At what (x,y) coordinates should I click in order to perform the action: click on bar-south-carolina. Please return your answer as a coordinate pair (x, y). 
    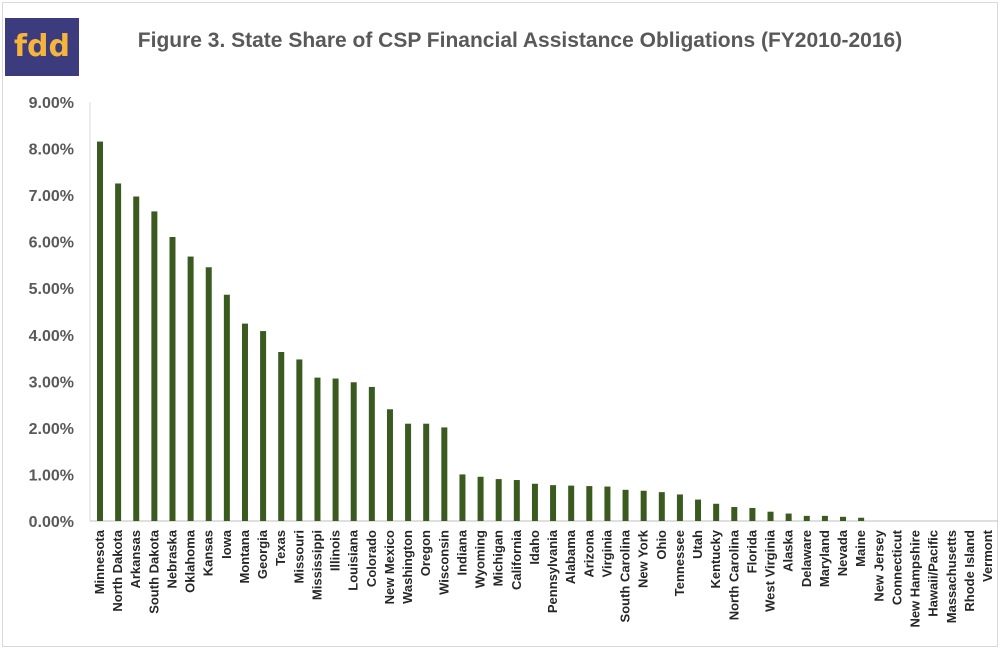
    Looking at the image, I should click on (625, 505).